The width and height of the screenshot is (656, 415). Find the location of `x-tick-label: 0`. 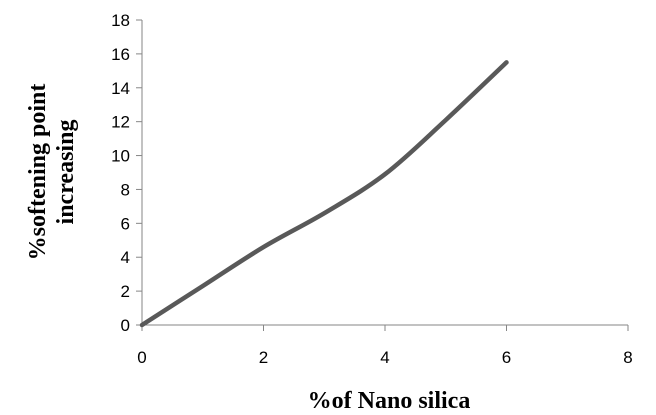

x-tick-label: 0 is located at coordinates (141, 357).